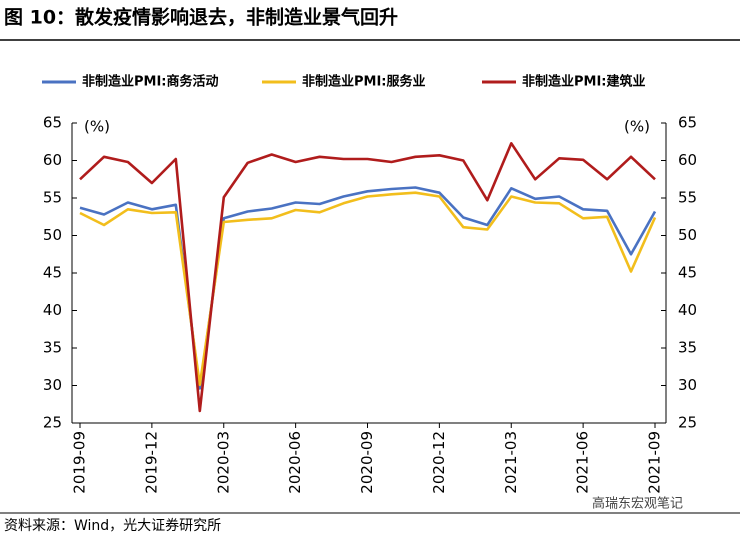 This screenshot has height=537, width=740. What do you see at coordinates (52, 423) in the screenshot?
I see `y-tick-label: 25` at bounding box center [52, 423].